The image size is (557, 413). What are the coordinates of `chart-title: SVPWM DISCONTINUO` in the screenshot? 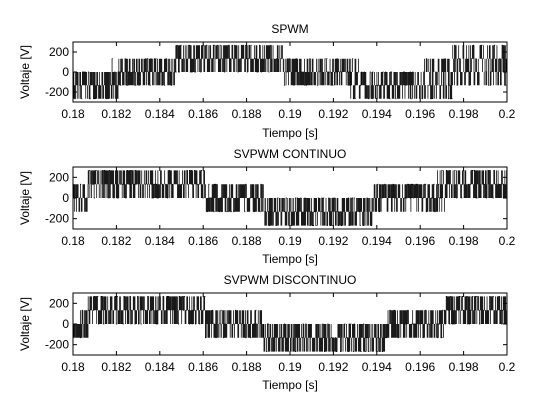 It's located at (290, 280).